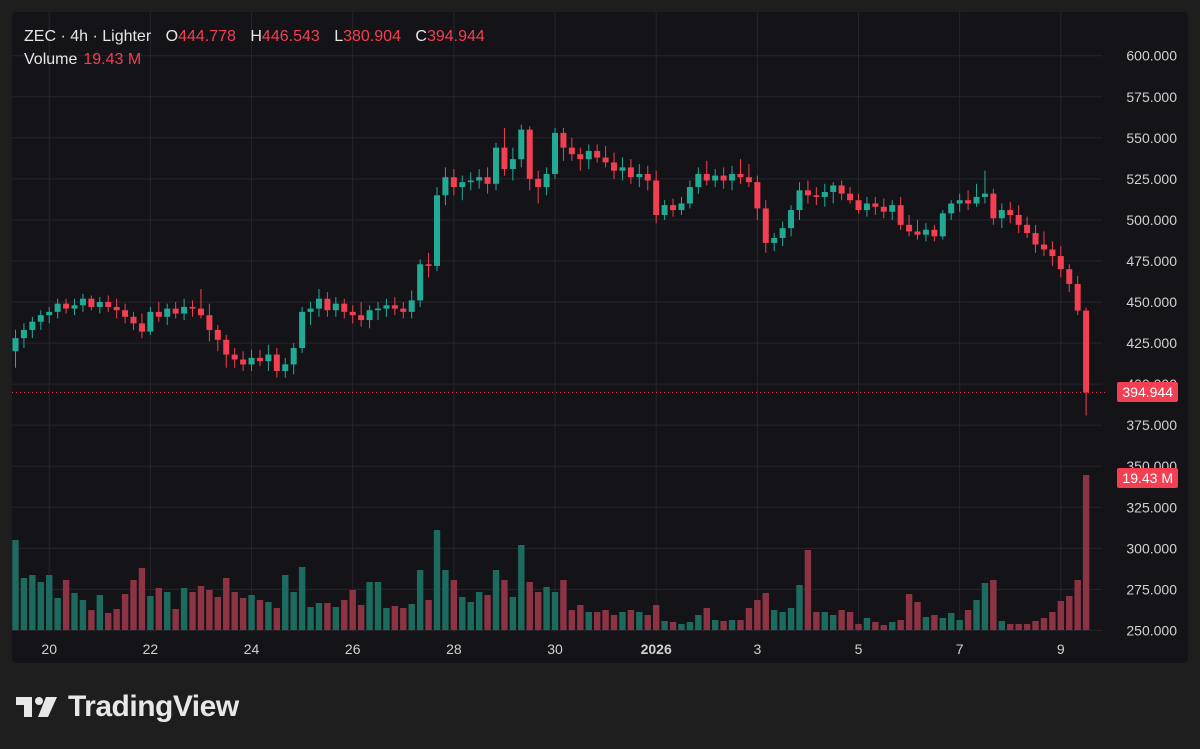 Image resolution: width=1200 pixels, height=749 pixels. I want to click on last-price-tag: 394.944, so click(1147, 392).